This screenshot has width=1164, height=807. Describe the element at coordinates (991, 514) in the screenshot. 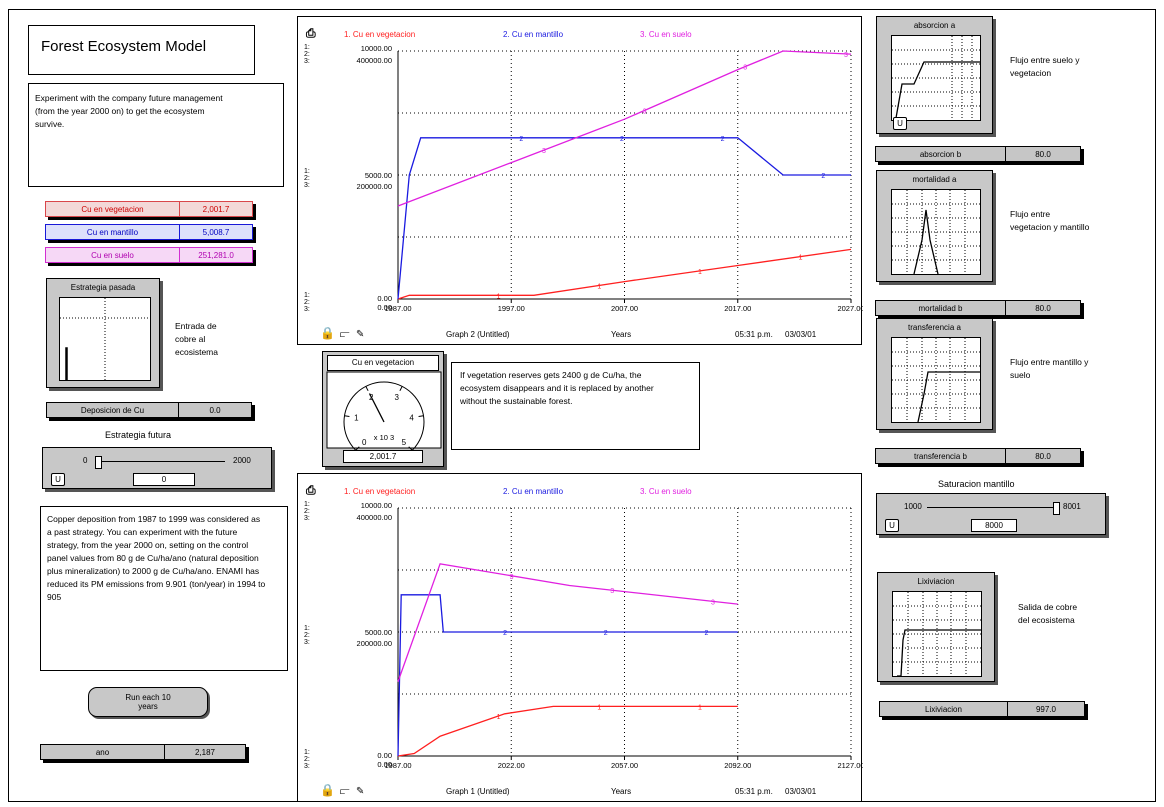

I see `saturacion-slider-panel: 1000 8001 U 8000` at that location.